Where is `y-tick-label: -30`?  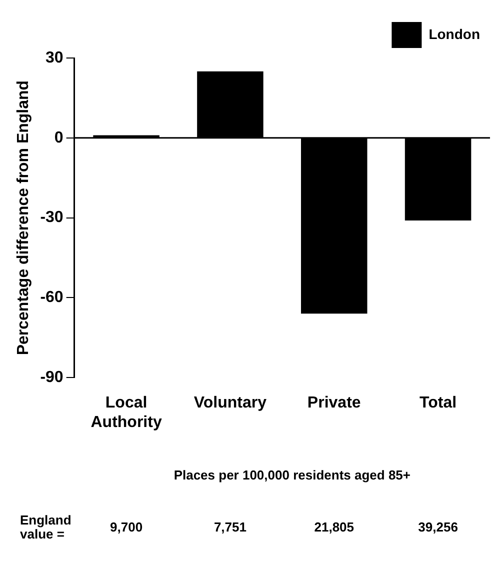 y-tick-label: -30 is located at coordinates (52, 217).